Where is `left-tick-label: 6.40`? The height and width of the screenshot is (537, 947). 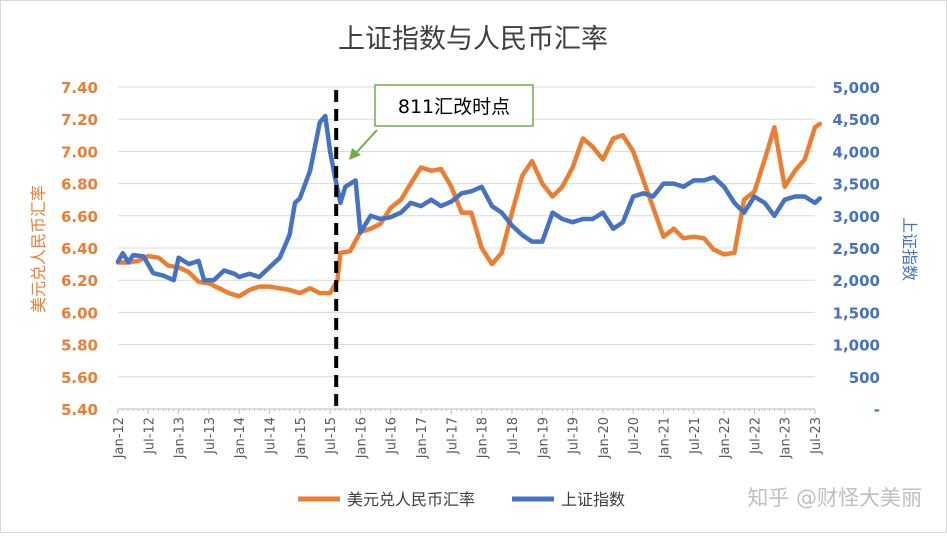
left-tick-label: 6.40 is located at coordinates (79, 249).